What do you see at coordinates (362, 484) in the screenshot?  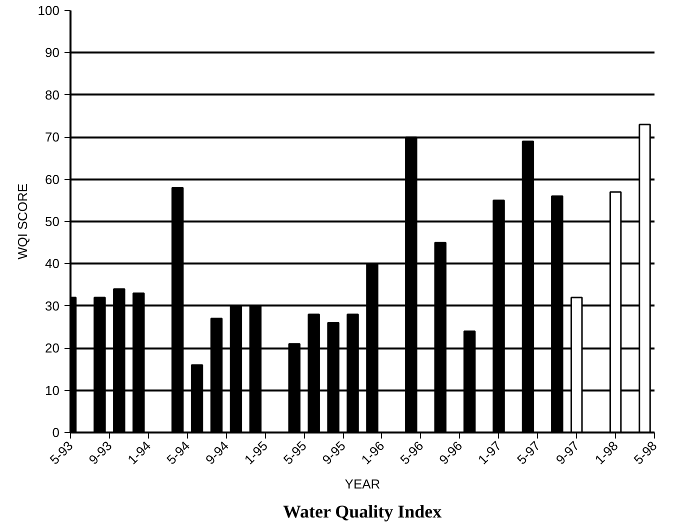 I see `x-axis-title: YEAR` at bounding box center [362, 484].